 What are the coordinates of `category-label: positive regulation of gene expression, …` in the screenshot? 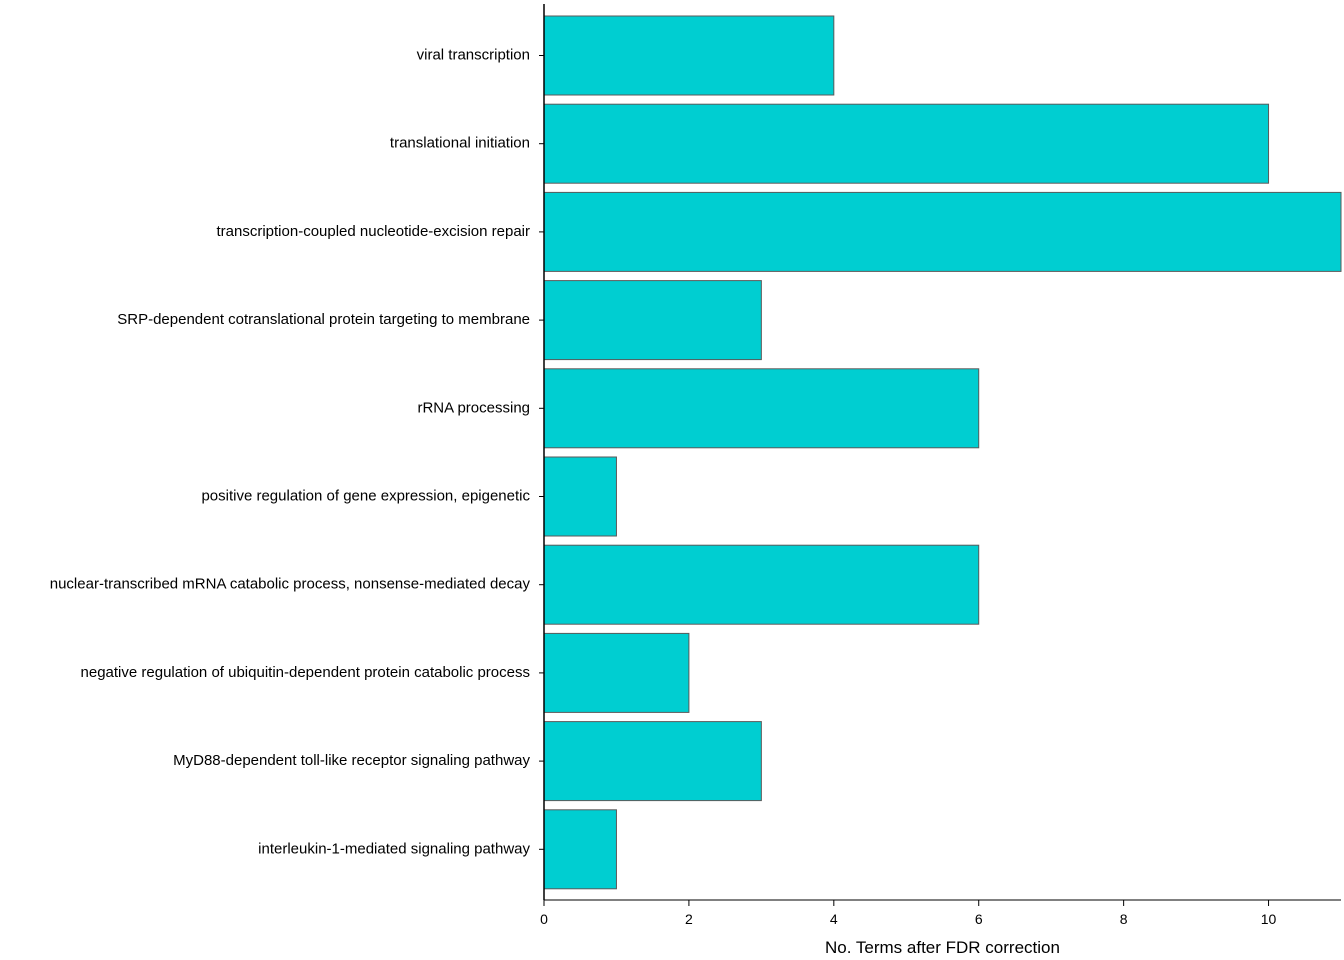 It's located at (365, 495).